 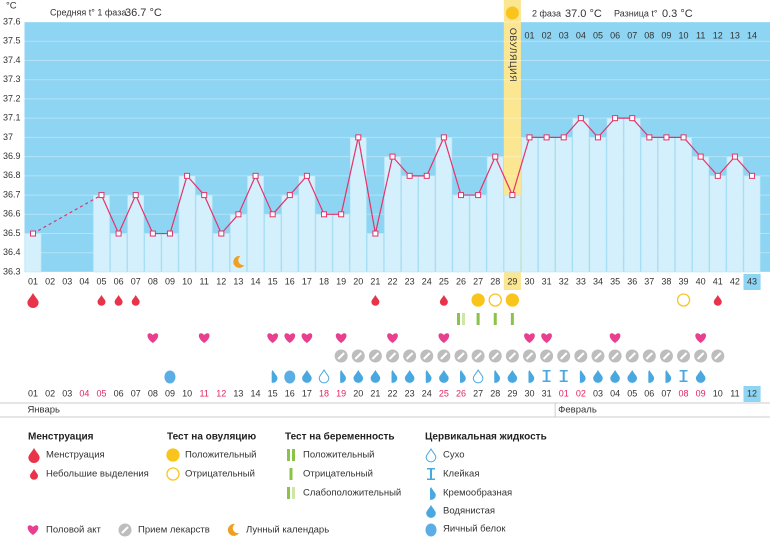 I want to click on legend-item: Отрицательный, so click(x=220, y=474).